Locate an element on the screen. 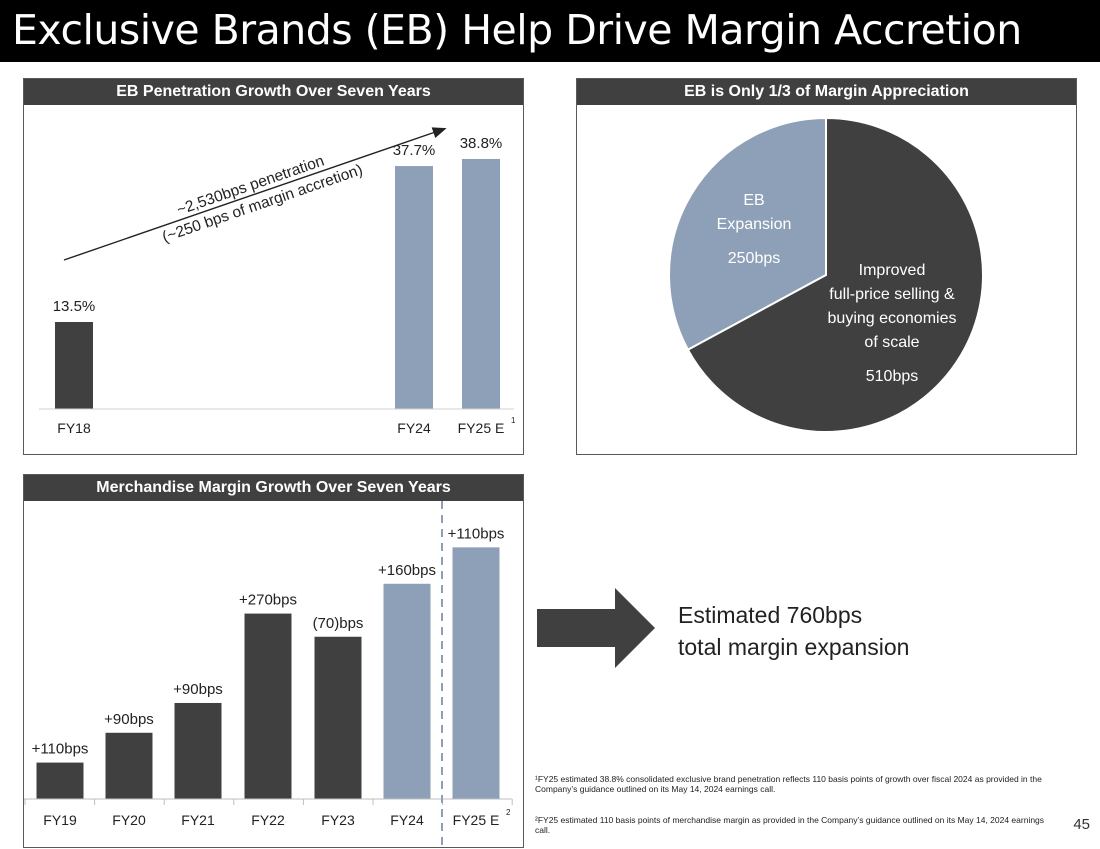 Image resolution: width=1100 pixels, height=849 pixels. data-label: +160bps is located at coordinates (407, 570).